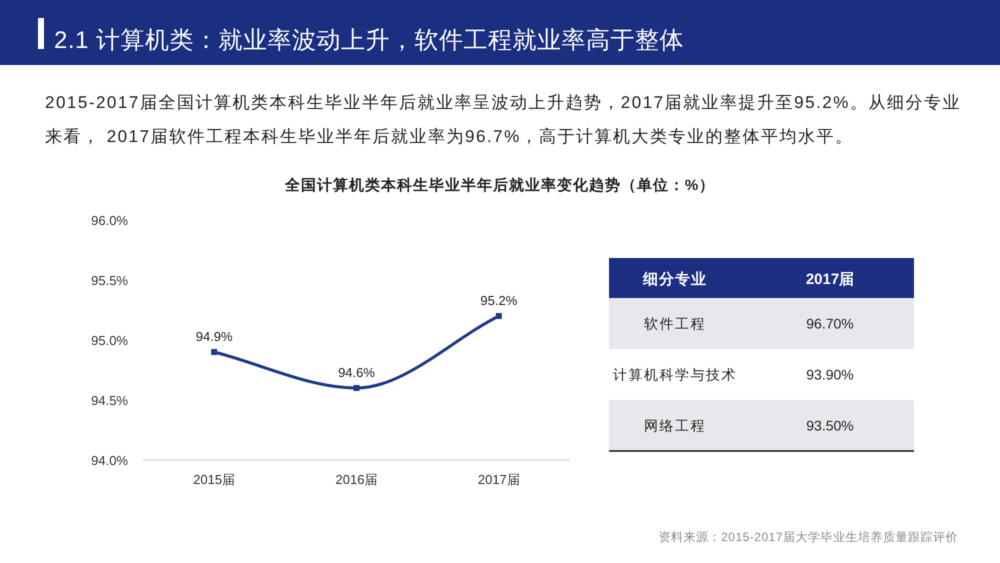 This screenshot has width=1000, height=563. What do you see at coordinates (499, 479) in the screenshot?
I see `x-tick-label: 2017届` at bounding box center [499, 479].